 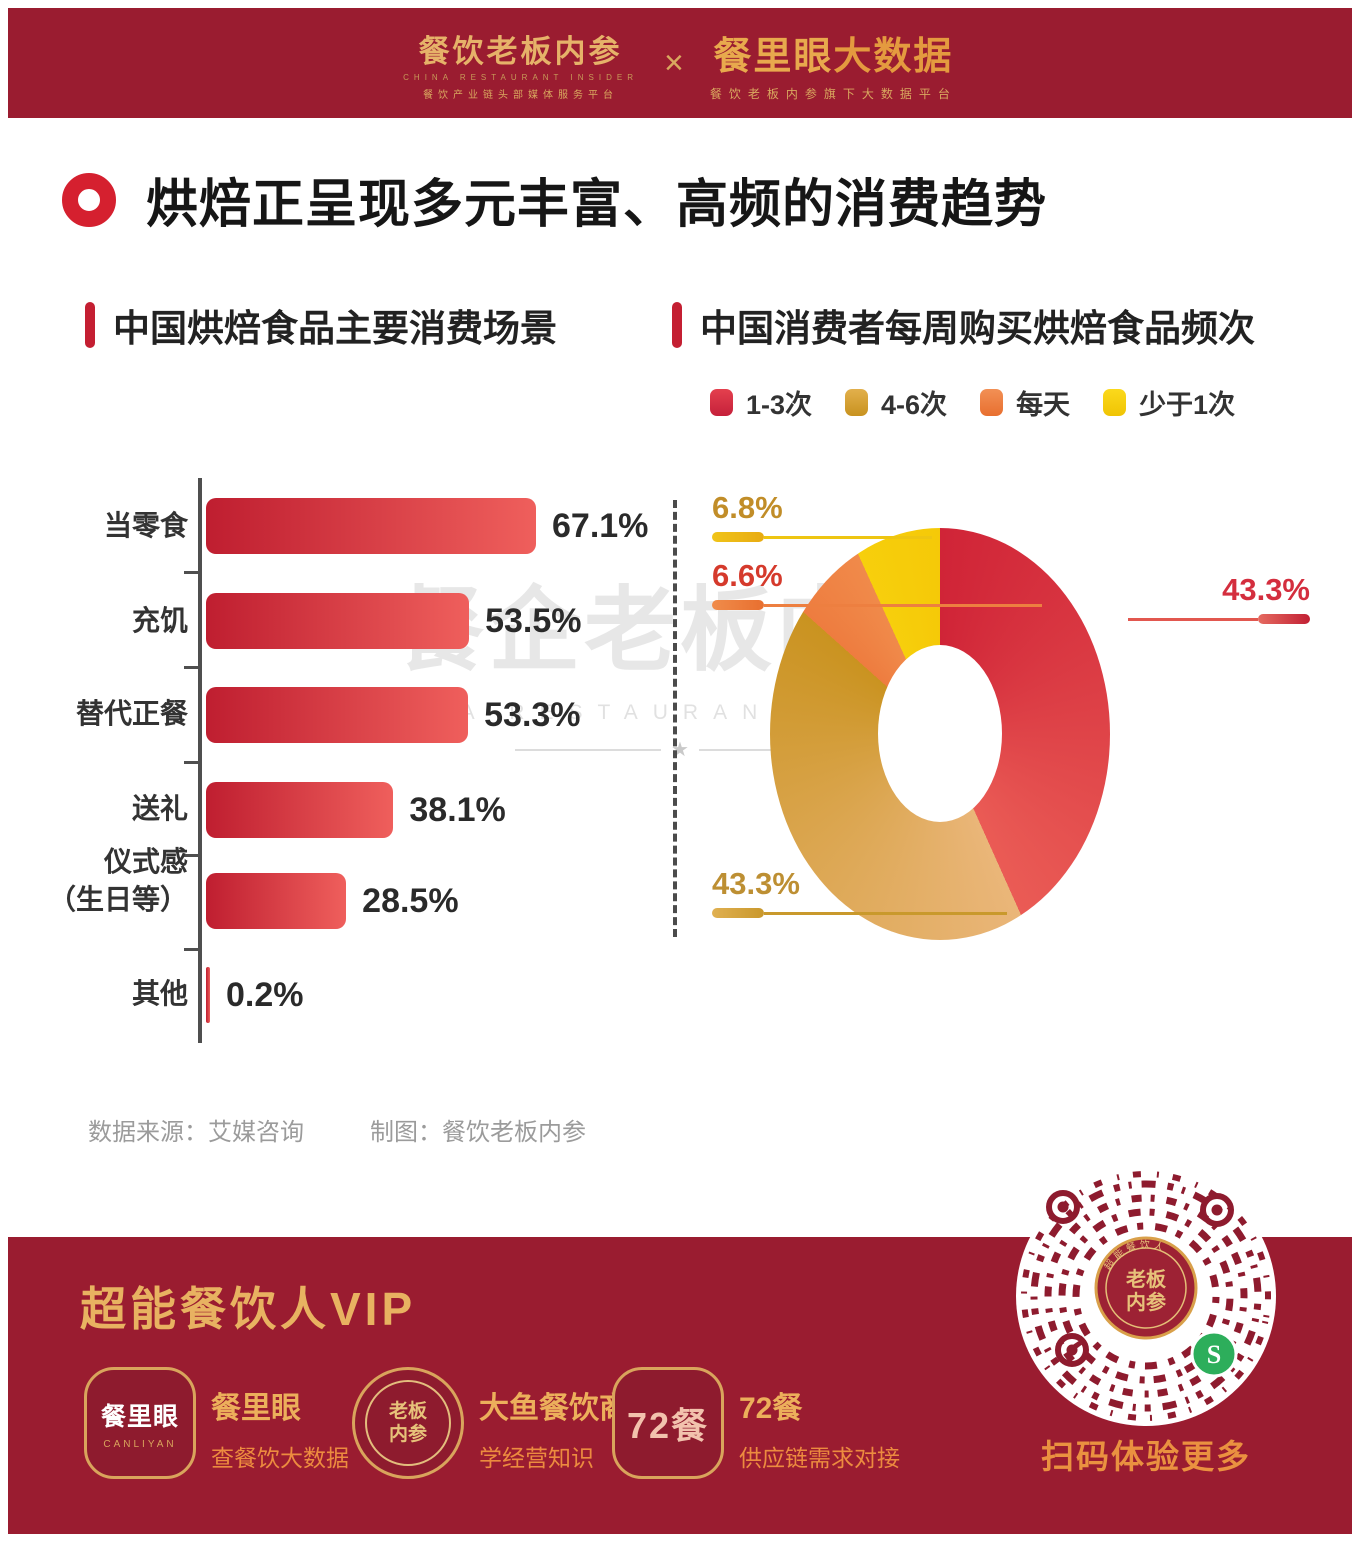 What do you see at coordinates (773, 56) in the screenshot?
I see `brand-right-title-bold: 餐里眼` at bounding box center [773, 56].